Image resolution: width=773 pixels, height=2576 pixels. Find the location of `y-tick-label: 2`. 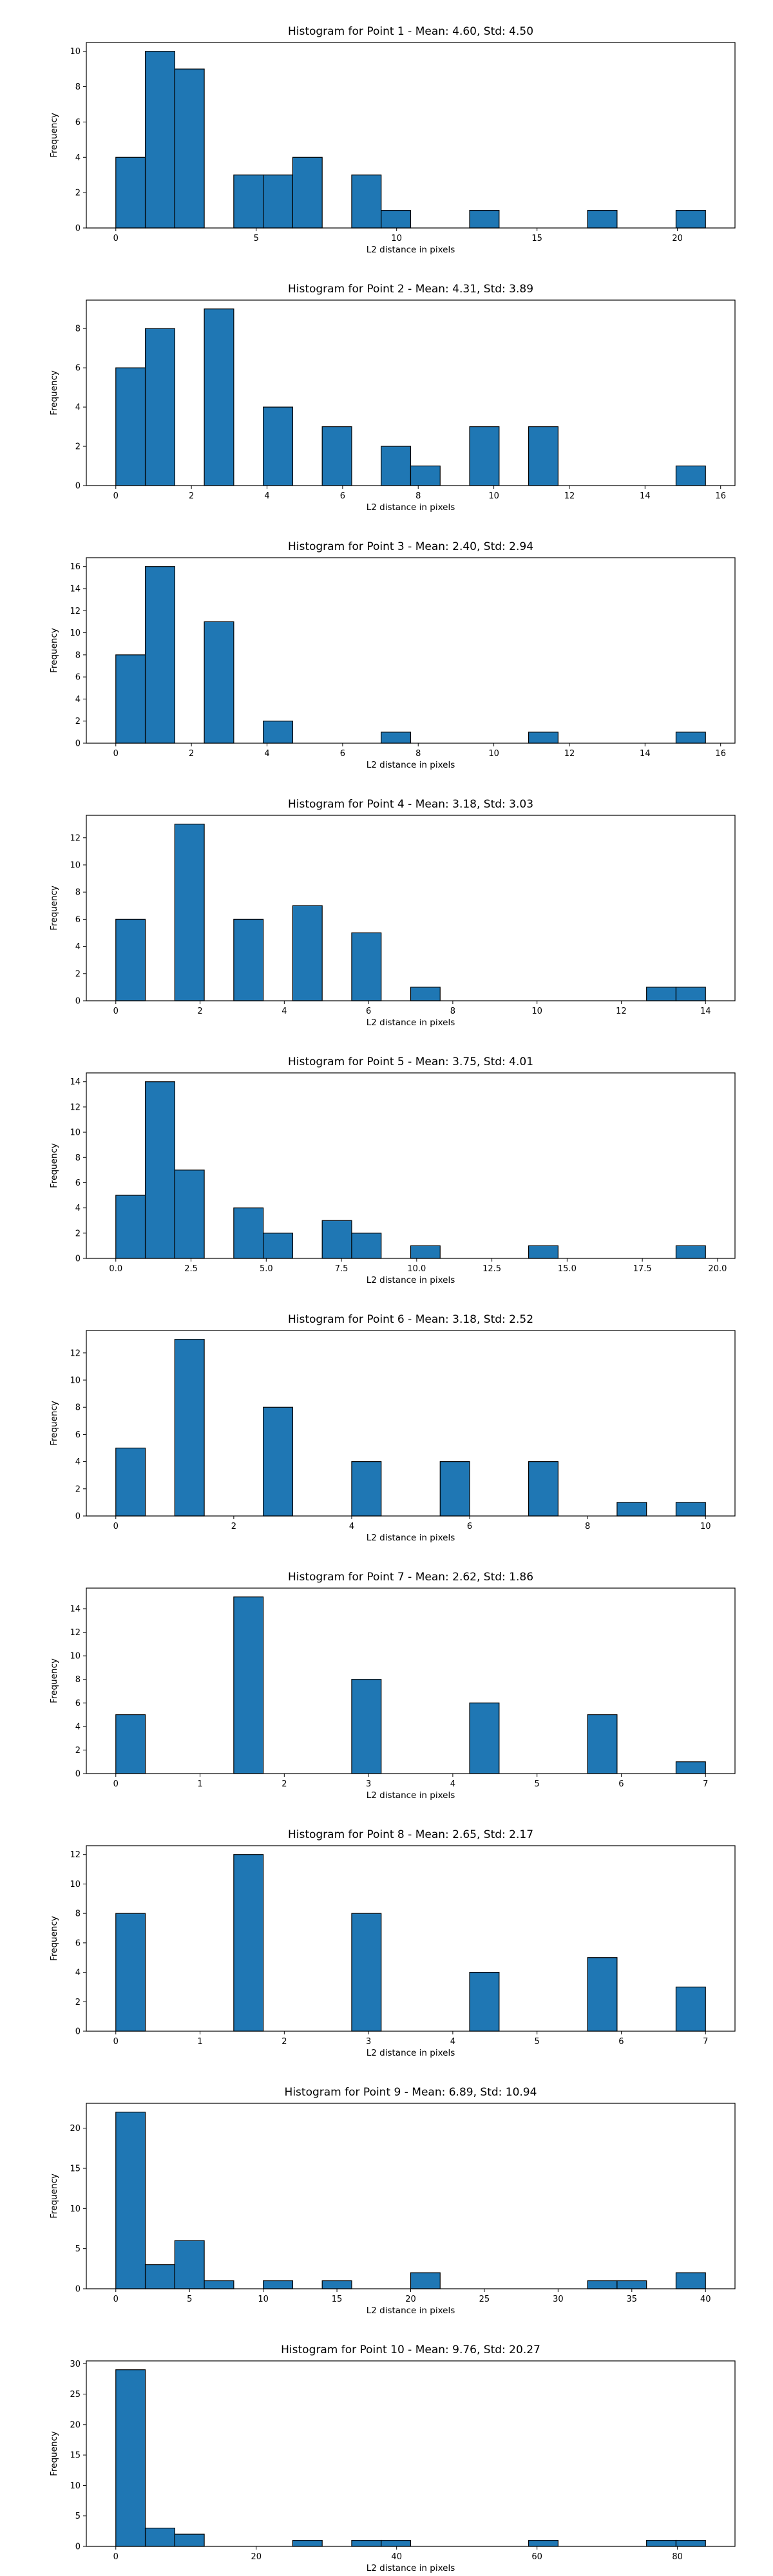

y-tick-label: 2 is located at coordinates (78, 1233).